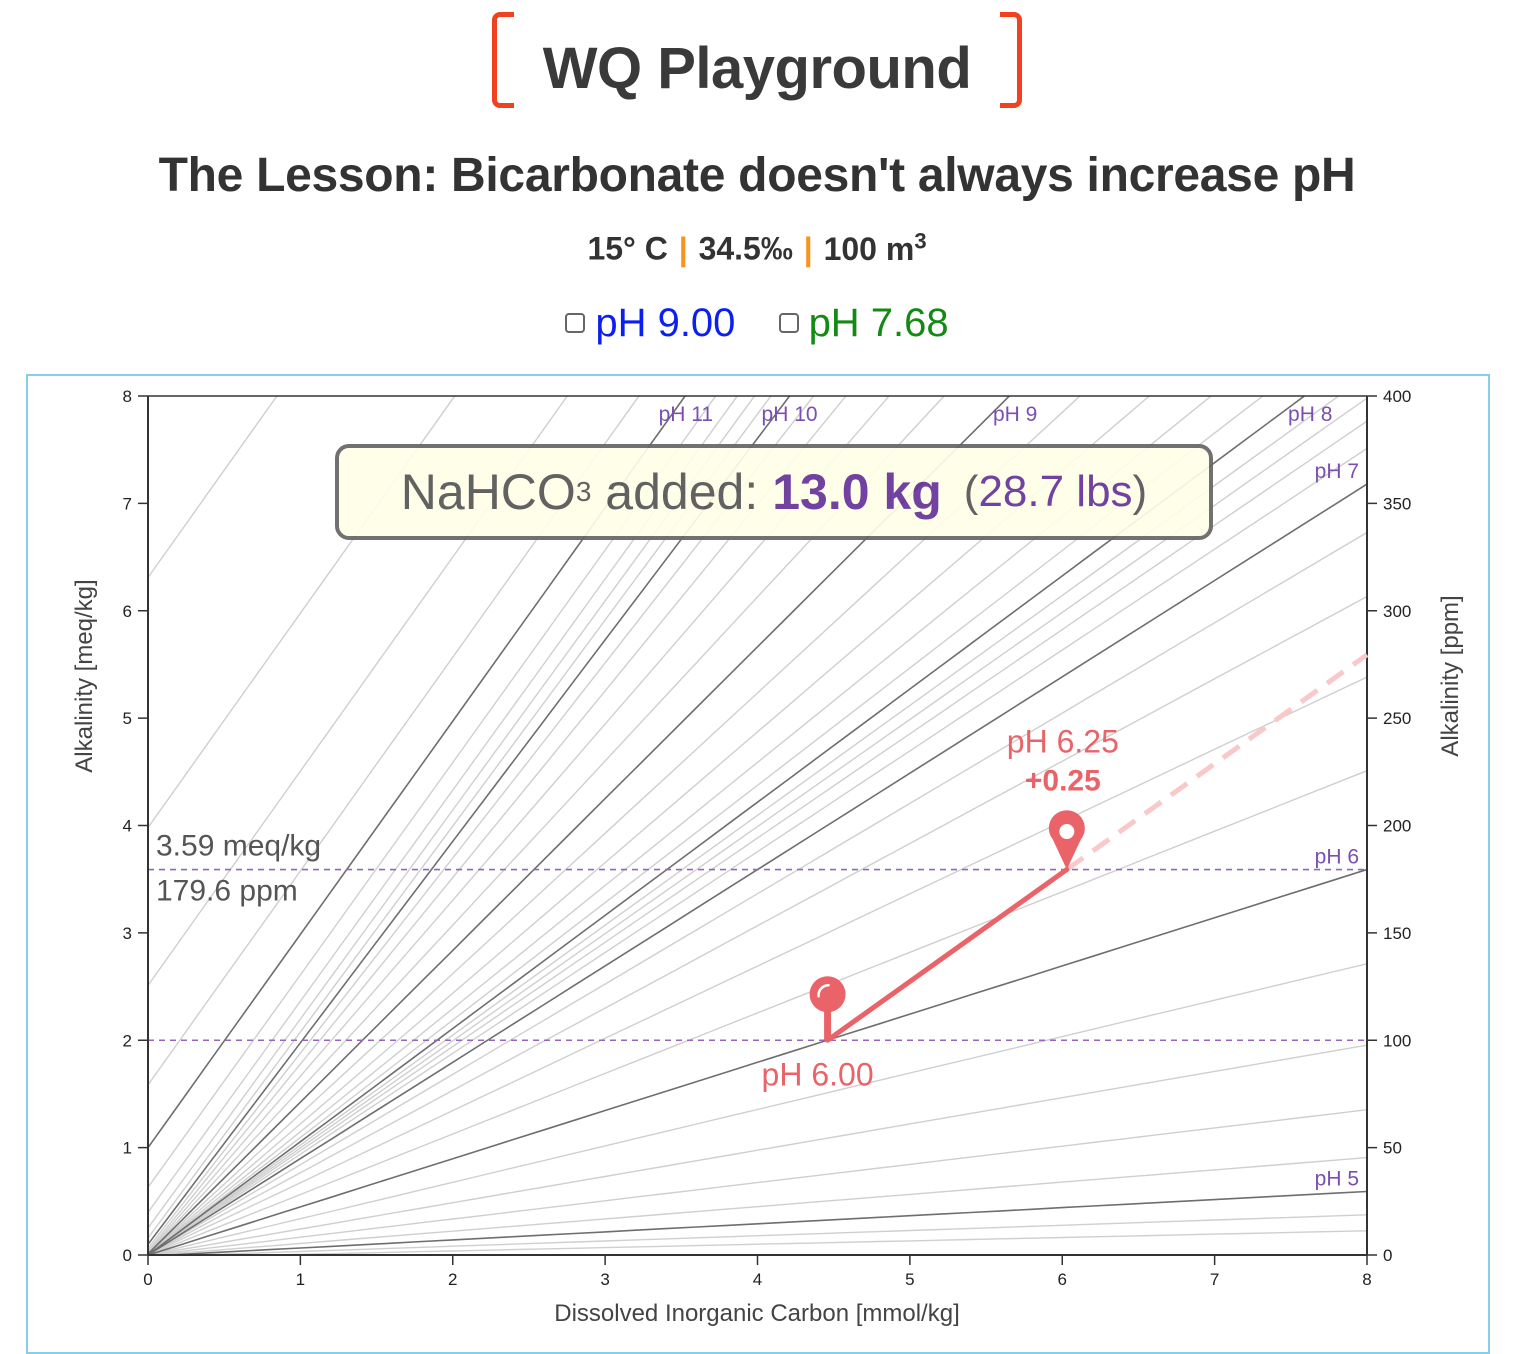  Describe the element at coordinates (757, 322) in the screenshot. I see `ph-toggles: pH 9.00 pH 7.68` at that location.